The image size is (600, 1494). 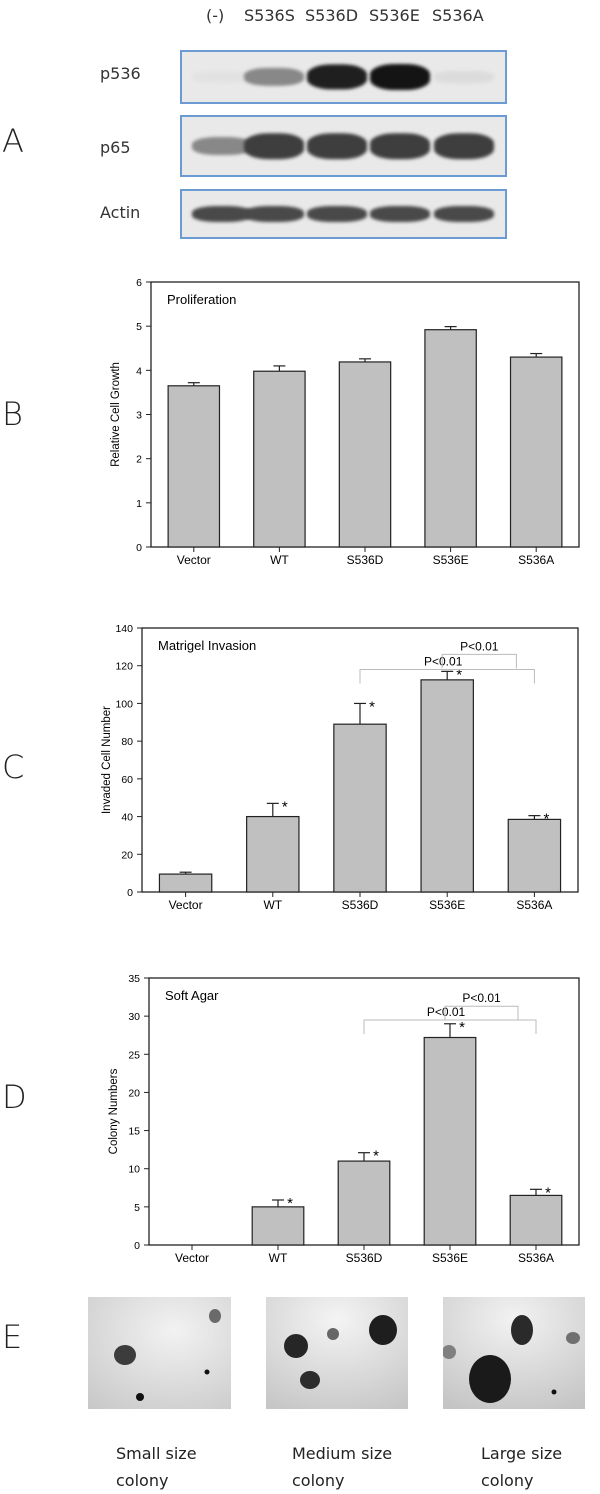 I want to click on blot-row-label: p65, so click(x=115, y=147).